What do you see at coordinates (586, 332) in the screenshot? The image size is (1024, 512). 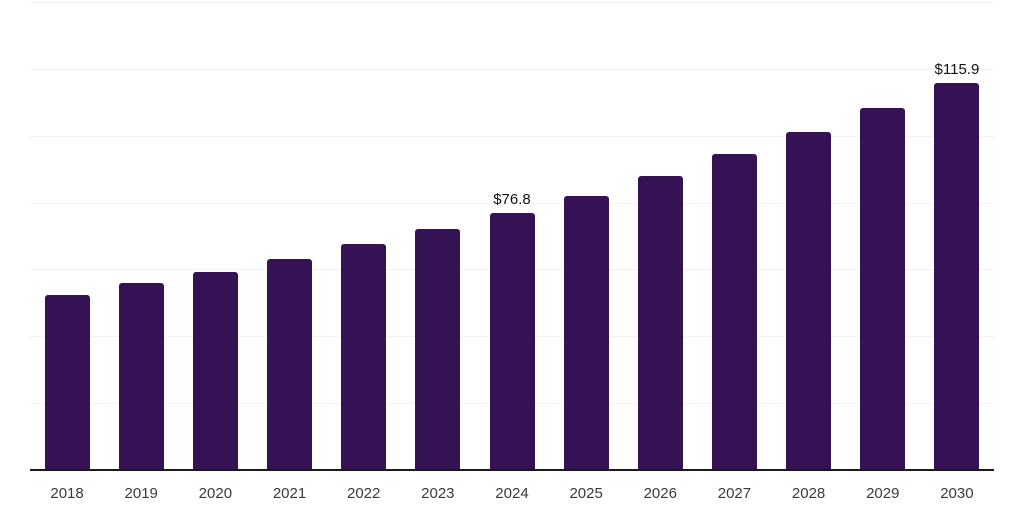 I see `bar-2025` at bounding box center [586, 332].